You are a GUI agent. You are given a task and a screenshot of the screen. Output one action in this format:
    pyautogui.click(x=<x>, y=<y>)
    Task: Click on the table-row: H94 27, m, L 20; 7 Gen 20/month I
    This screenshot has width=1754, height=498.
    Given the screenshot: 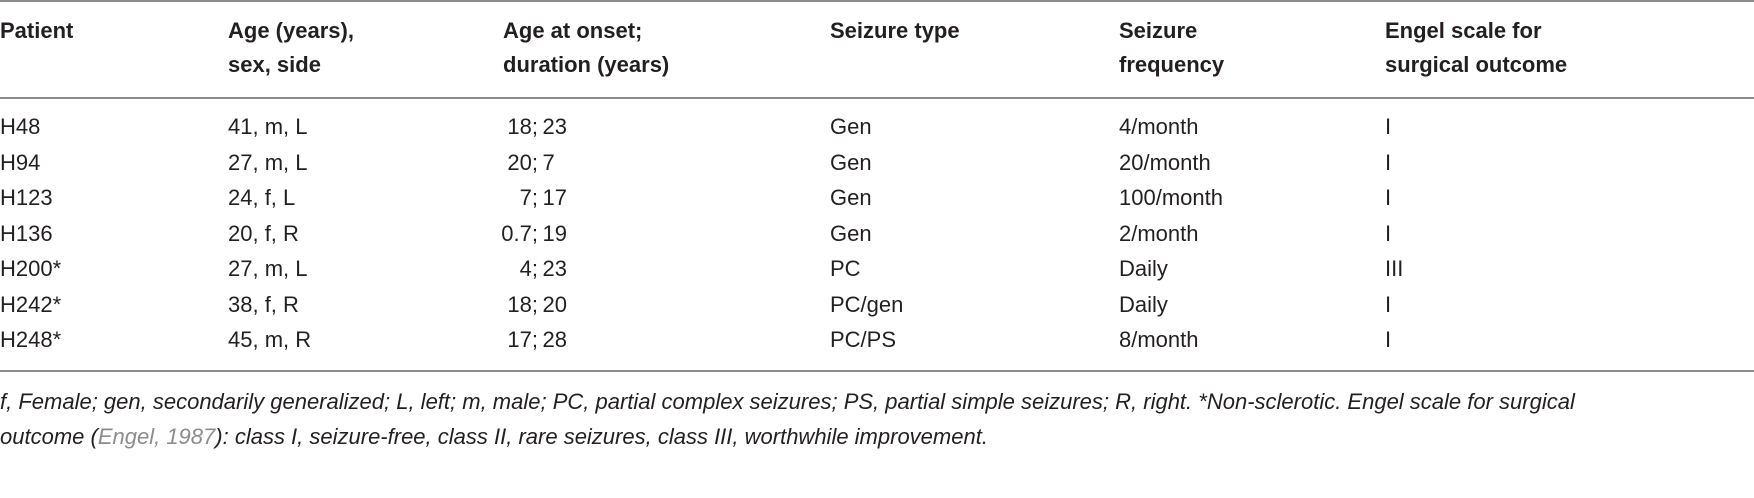 What is the action you would take?
    pyautogui.click(x=877, y=163)
    